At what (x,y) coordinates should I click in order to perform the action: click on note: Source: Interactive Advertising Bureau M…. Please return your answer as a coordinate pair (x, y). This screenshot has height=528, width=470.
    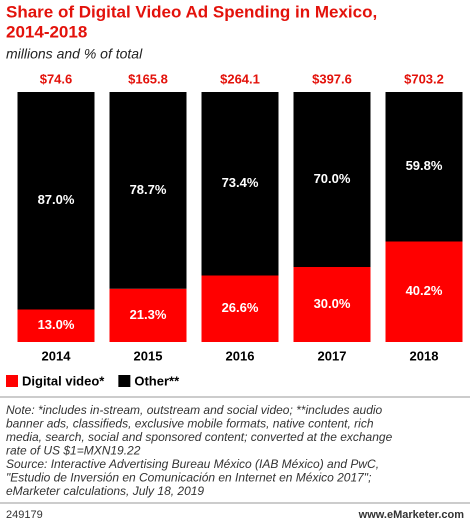
    Looking at the image, I should click on (192, 464).